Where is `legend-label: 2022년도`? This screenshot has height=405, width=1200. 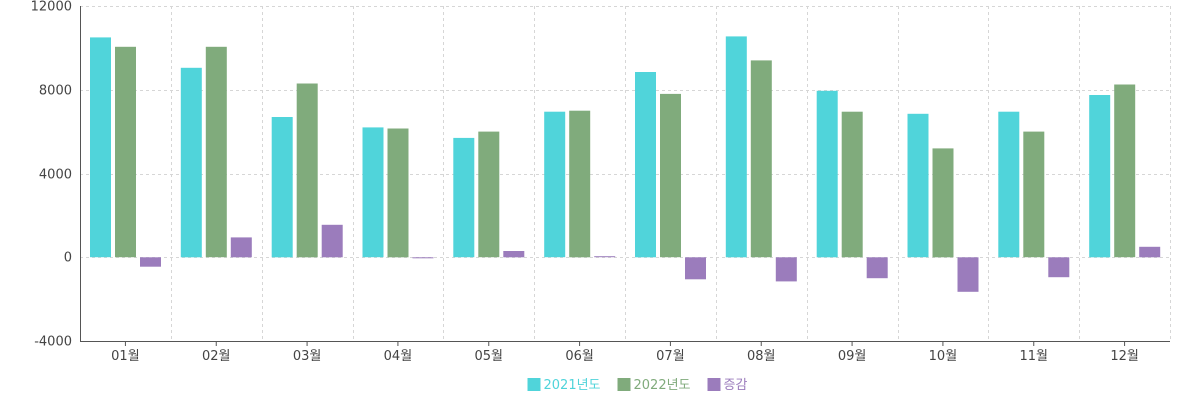
legend-label: 2022년도 is located at coordinates (662, 385).